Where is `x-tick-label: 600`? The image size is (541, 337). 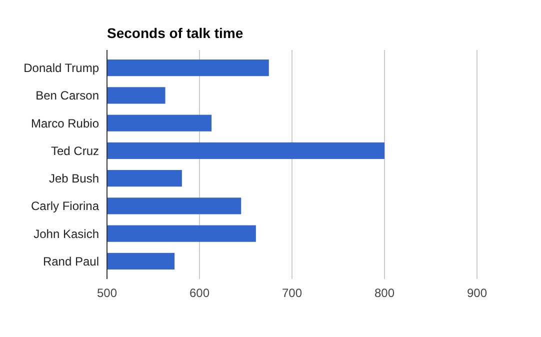 x-tick-label: 600 is located at coordinates (199, 293).